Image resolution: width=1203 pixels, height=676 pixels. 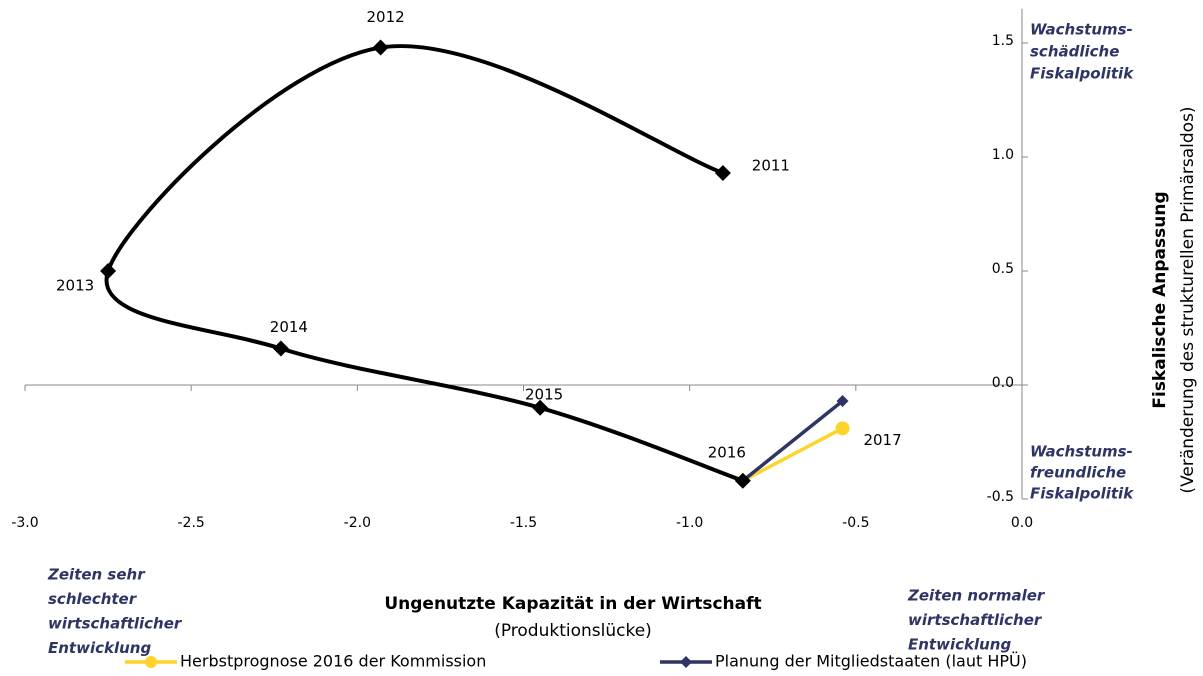 What do you see at coordinates (1003, 269) in the screenshot?
I see `y-tick-label: 0.5` at bounding box center [1003, 269].